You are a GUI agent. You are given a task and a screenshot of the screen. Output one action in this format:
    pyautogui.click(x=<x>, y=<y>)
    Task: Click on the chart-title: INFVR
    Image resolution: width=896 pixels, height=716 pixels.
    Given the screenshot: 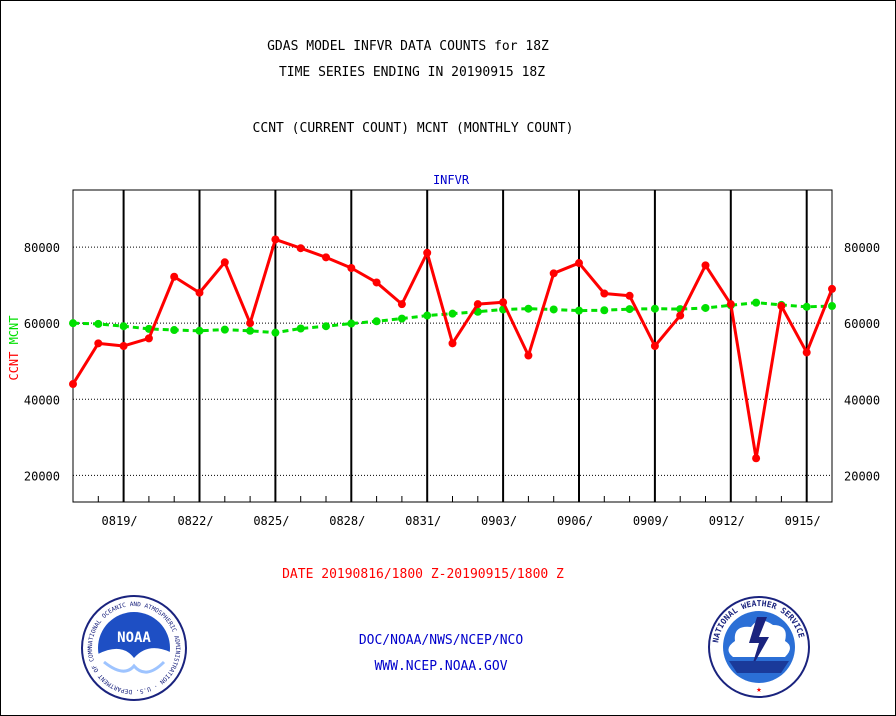 What is the action you would take?
    pyautogui.click(x=451, y=180)
    